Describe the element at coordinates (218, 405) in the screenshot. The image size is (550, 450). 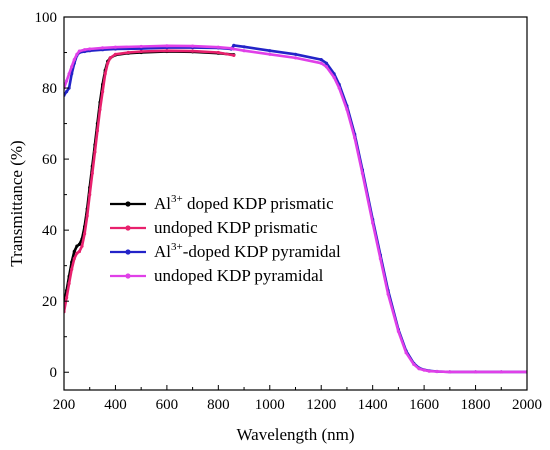
I see `x-tick-label: 800` at that location.